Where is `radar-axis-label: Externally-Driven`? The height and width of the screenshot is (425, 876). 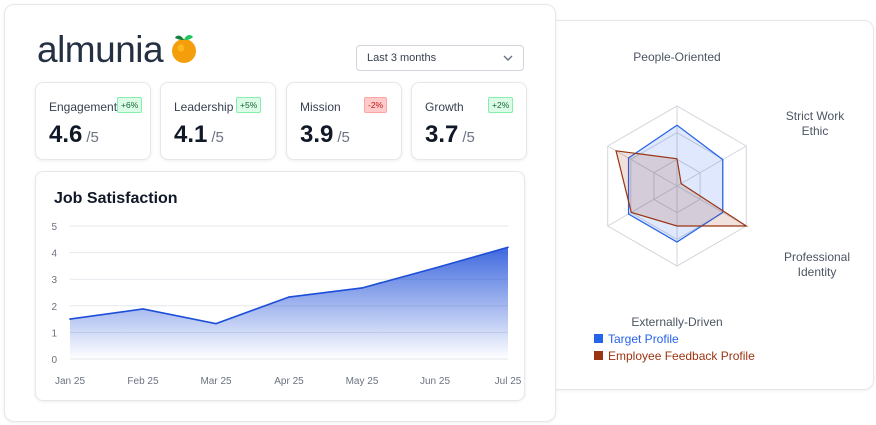 radar-axis-label: Externally-Driven is located at coordinates (676, 322).